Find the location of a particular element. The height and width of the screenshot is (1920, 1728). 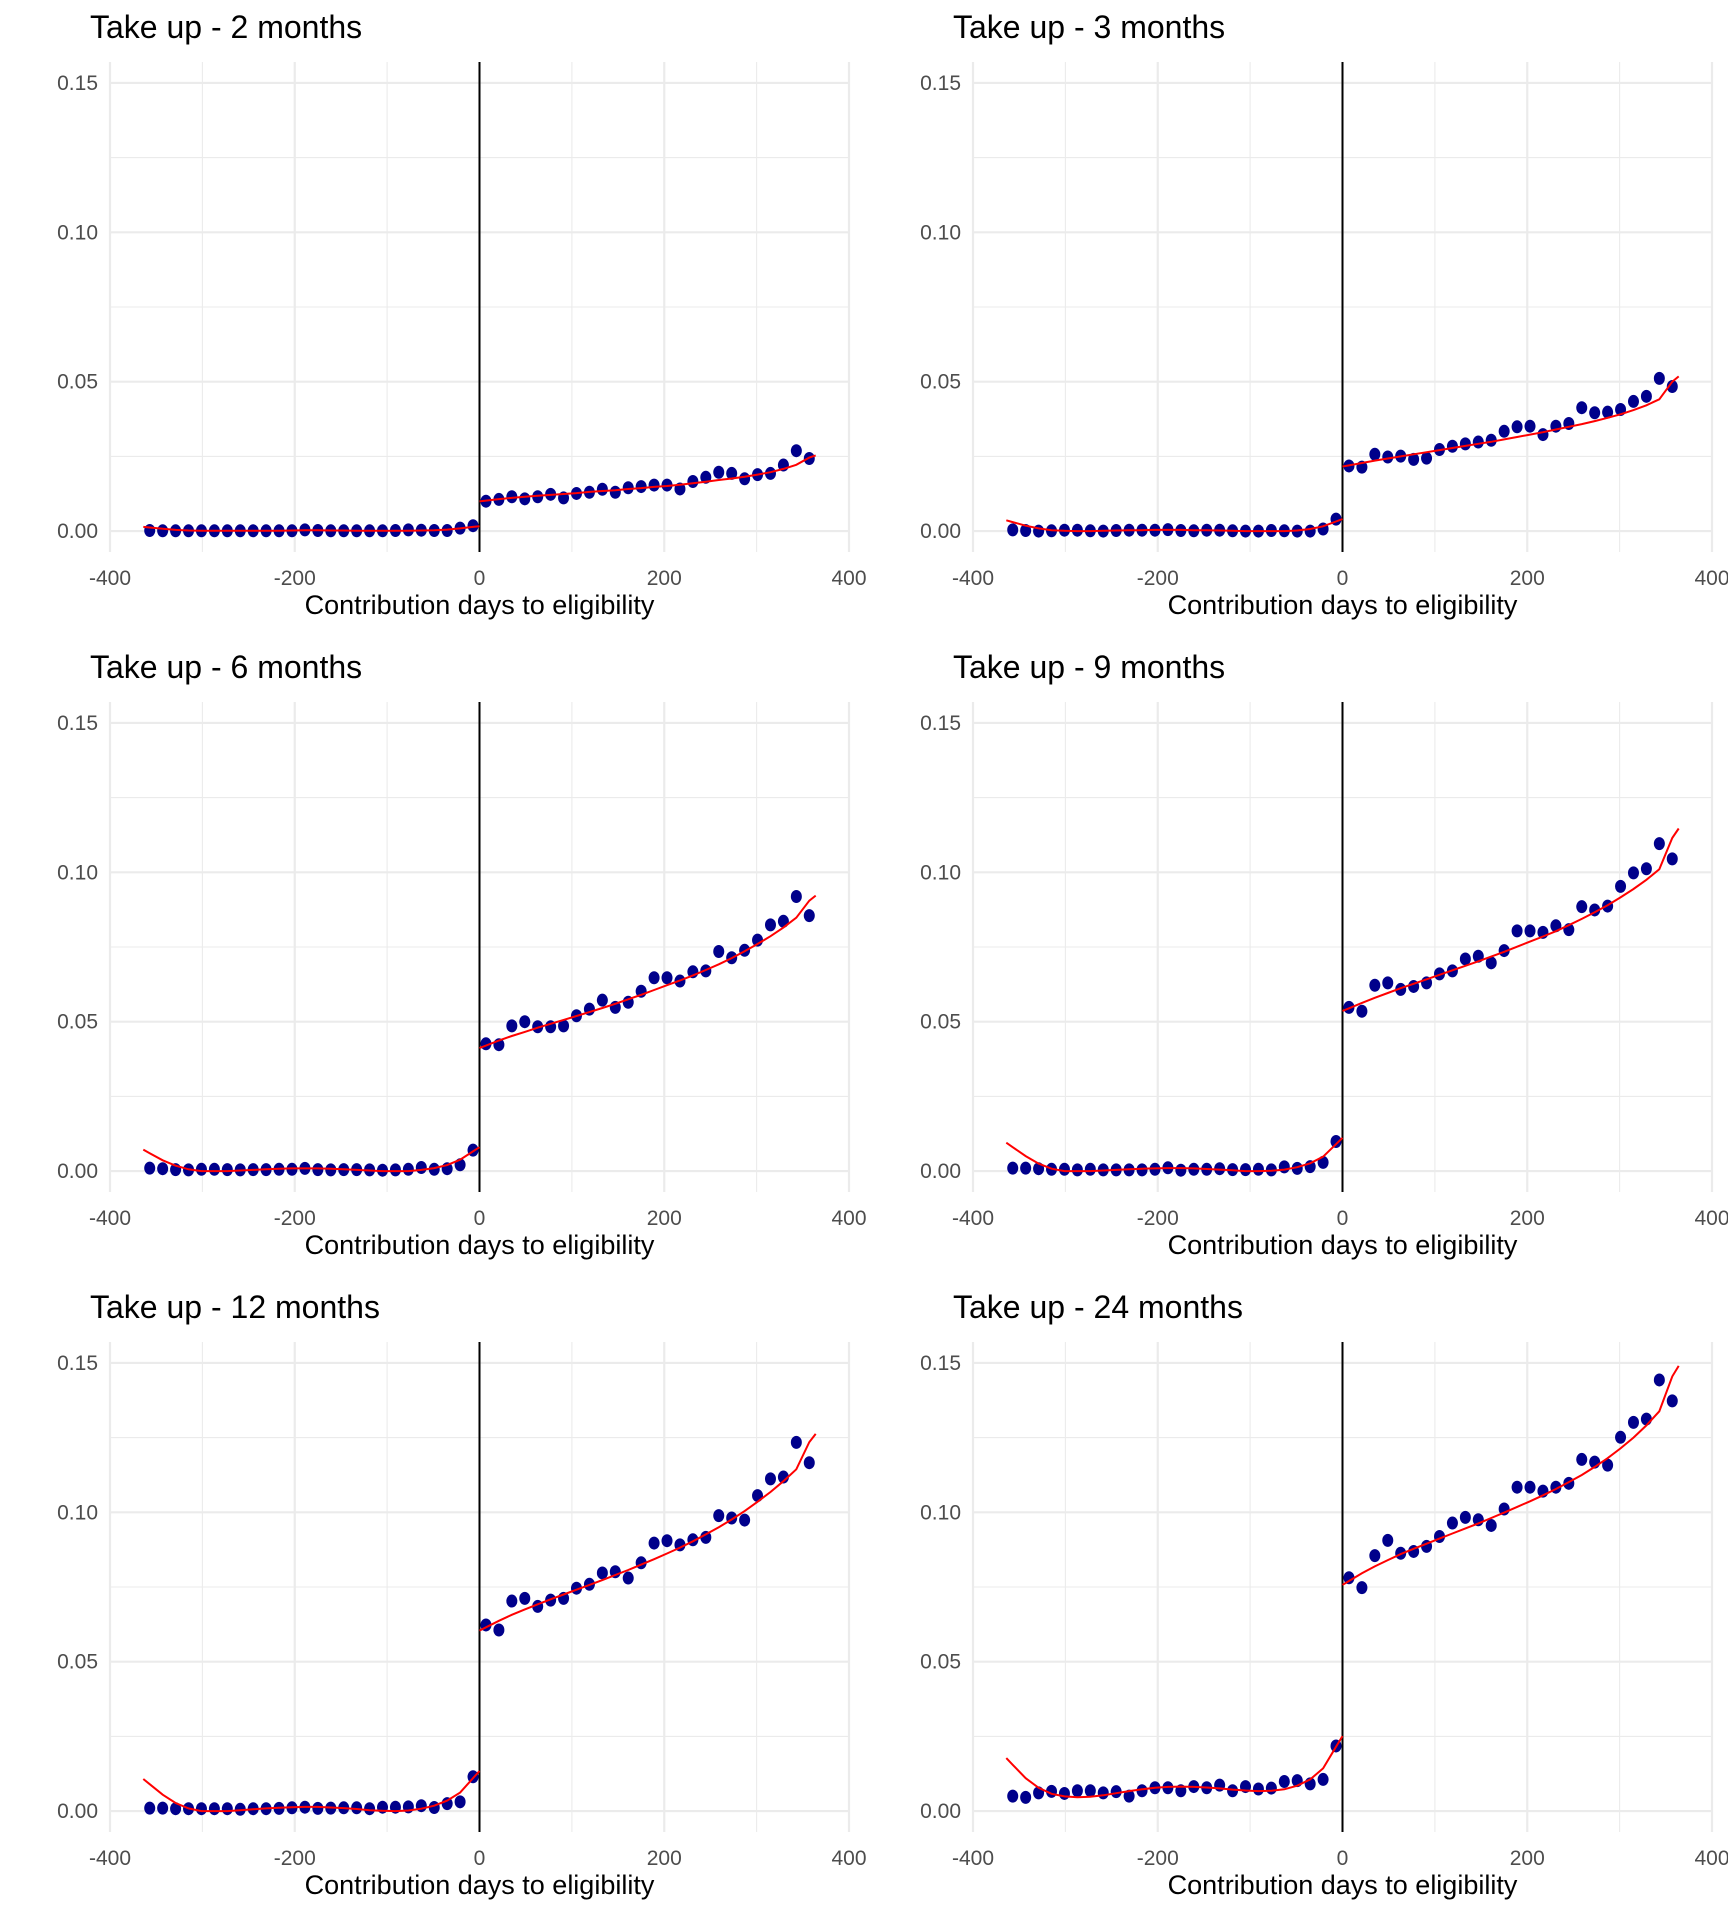

chart-title: Take up - 3 months is located at coordinates (1089, 27).